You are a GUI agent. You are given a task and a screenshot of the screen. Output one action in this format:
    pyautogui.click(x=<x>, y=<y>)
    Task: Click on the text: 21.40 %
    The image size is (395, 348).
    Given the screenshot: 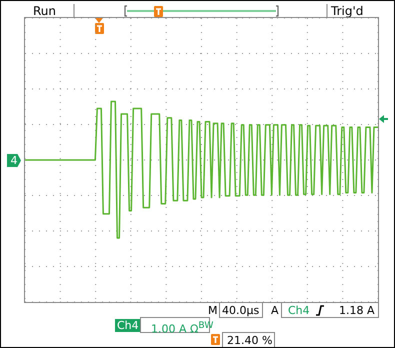 What is the action you would take?
    pyautogui.click(x=249, y=340)
    